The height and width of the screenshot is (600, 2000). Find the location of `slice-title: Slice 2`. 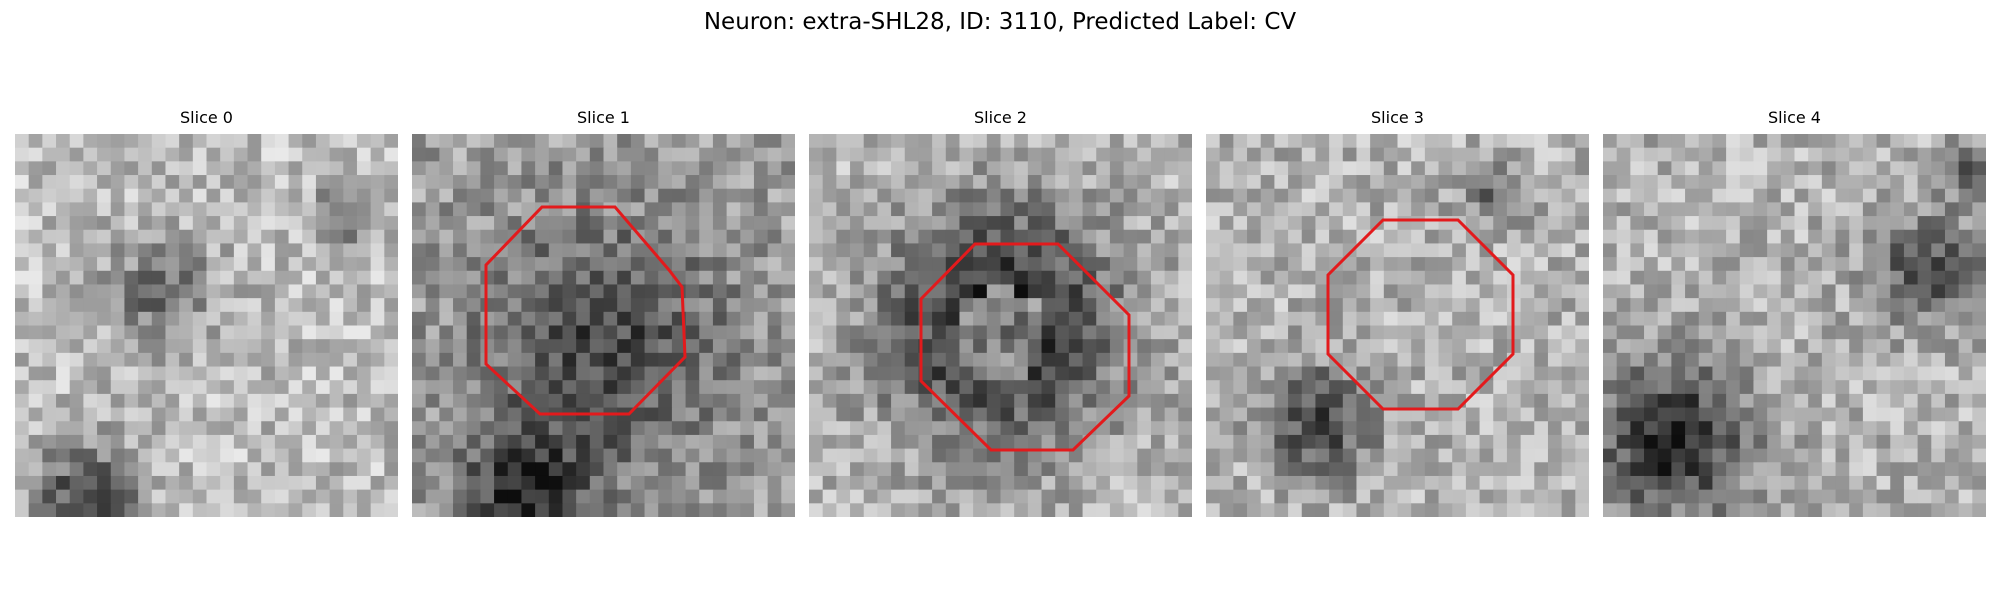

slice-title: Slice 2 is located at coordinates (1000, 117).